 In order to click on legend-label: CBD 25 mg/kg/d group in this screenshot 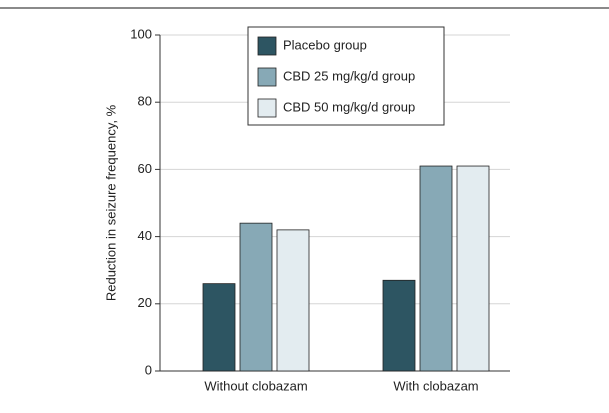, I will do `click(349, 75)`.